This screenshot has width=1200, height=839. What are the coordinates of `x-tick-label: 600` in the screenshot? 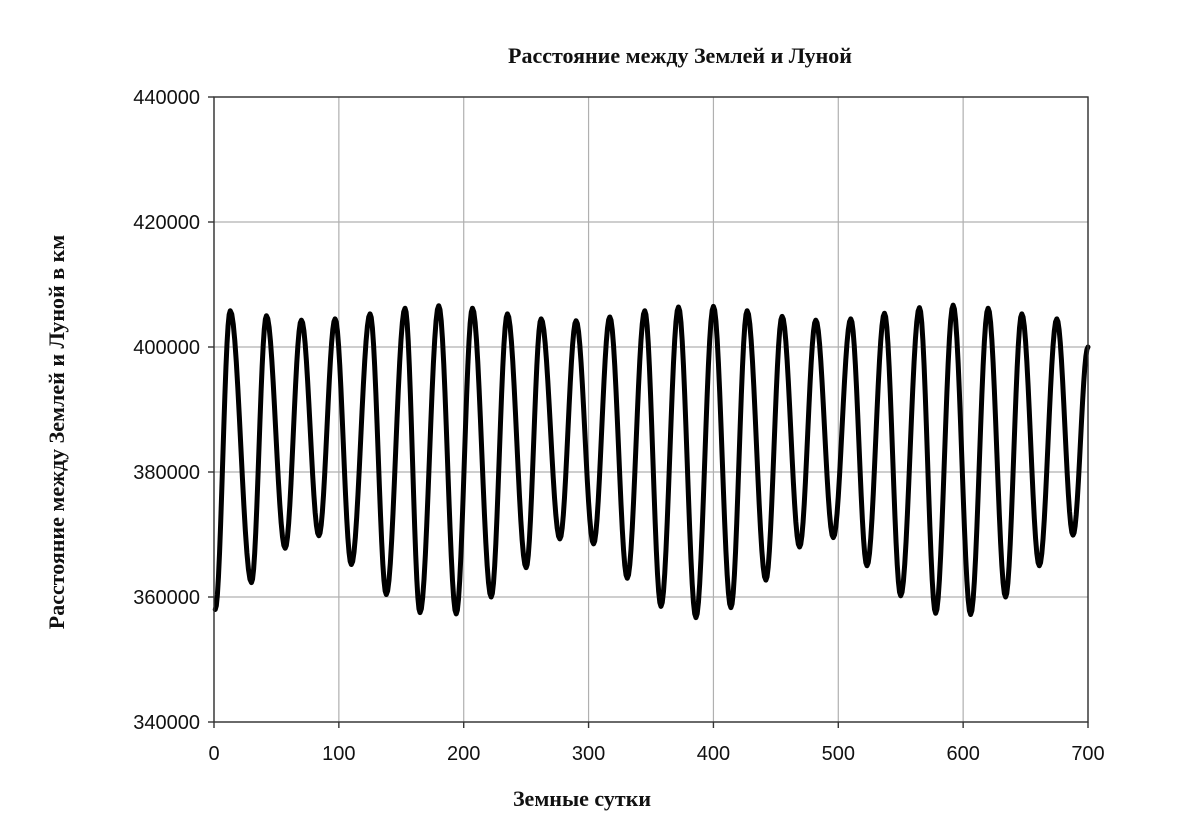 It's located at (962, 754).